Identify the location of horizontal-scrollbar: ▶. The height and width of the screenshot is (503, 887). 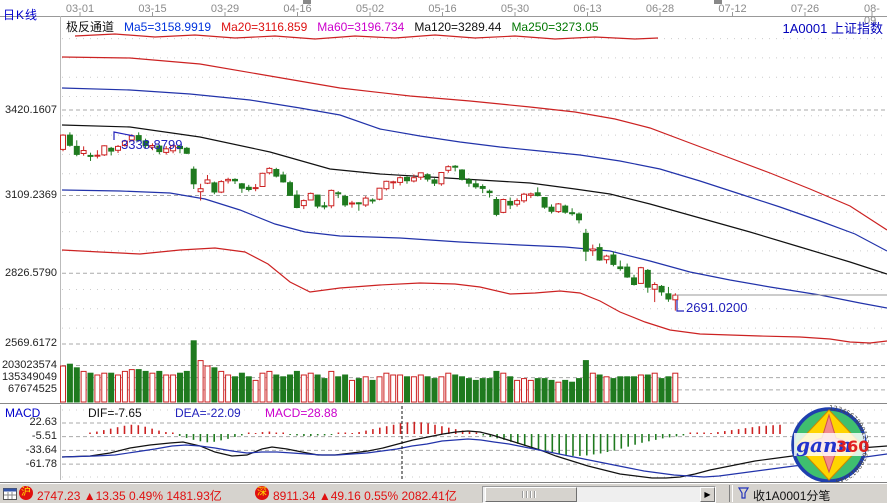
(599, 494).